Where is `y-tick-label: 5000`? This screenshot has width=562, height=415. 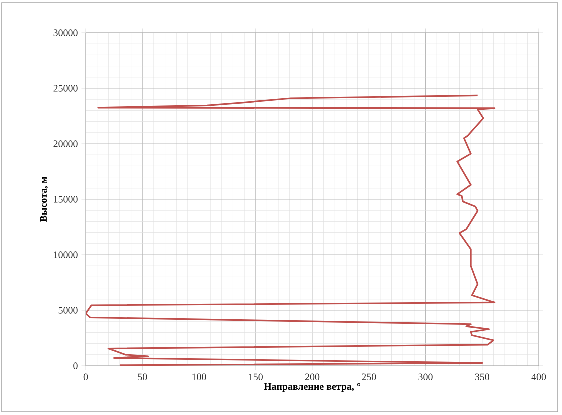 y-tick-label: 5000 is located at coordinates (68, 310).